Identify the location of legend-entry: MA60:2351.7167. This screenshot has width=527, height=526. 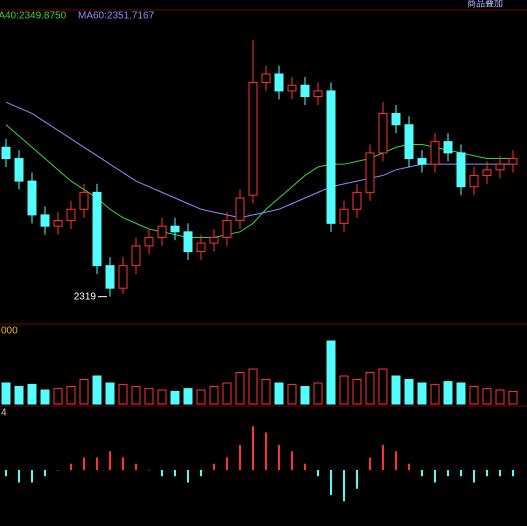
(116, 16).